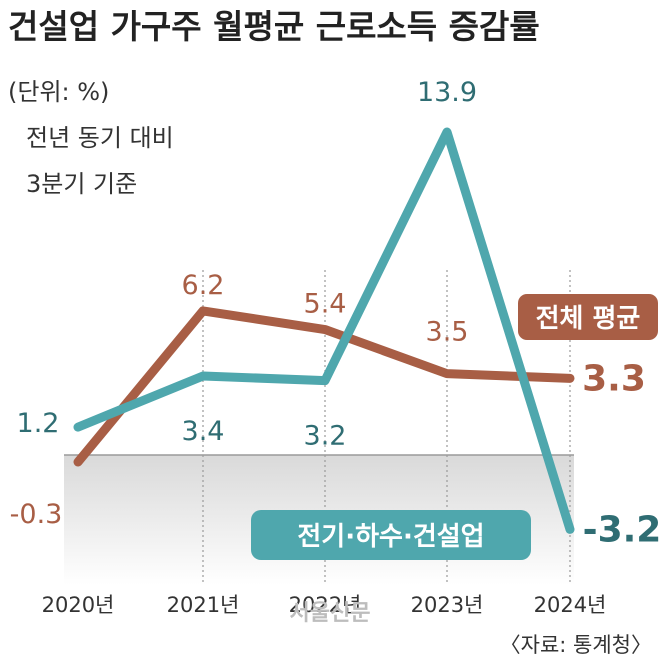 This screenshot has height=664, width=663. I want to click on legend-overall-box, so click(588, 317).